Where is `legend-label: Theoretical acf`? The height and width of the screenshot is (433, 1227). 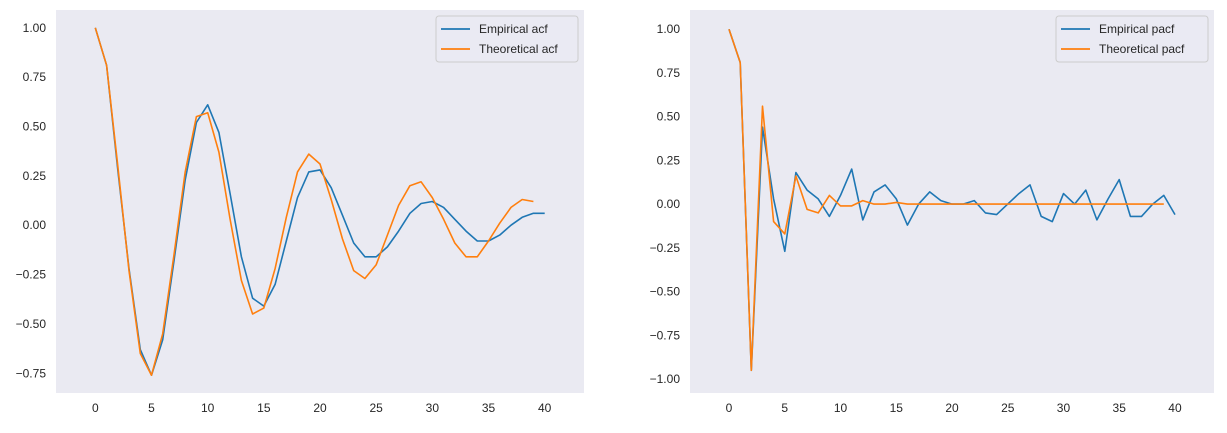 legend-label: Theoretical acf is located at coordinates (518, 49).